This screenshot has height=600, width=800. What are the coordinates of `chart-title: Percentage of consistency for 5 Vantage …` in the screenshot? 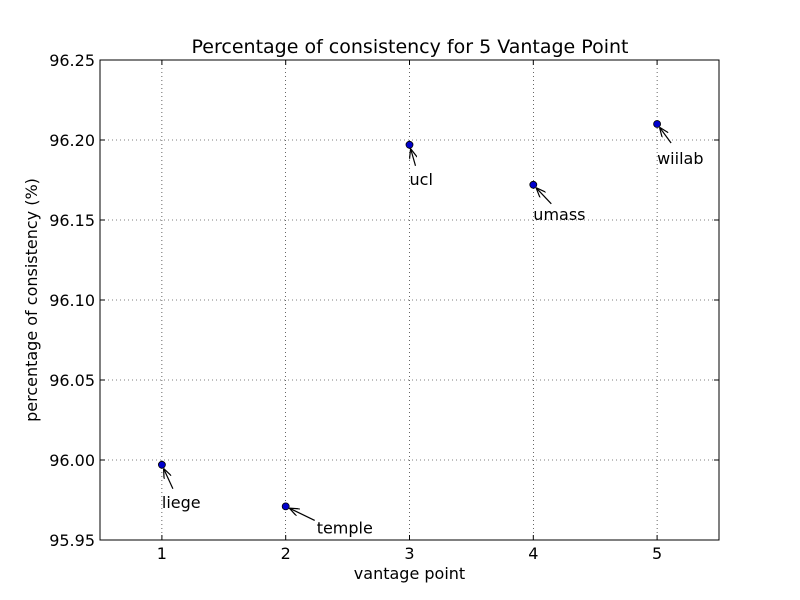 It's located at (410, 47).